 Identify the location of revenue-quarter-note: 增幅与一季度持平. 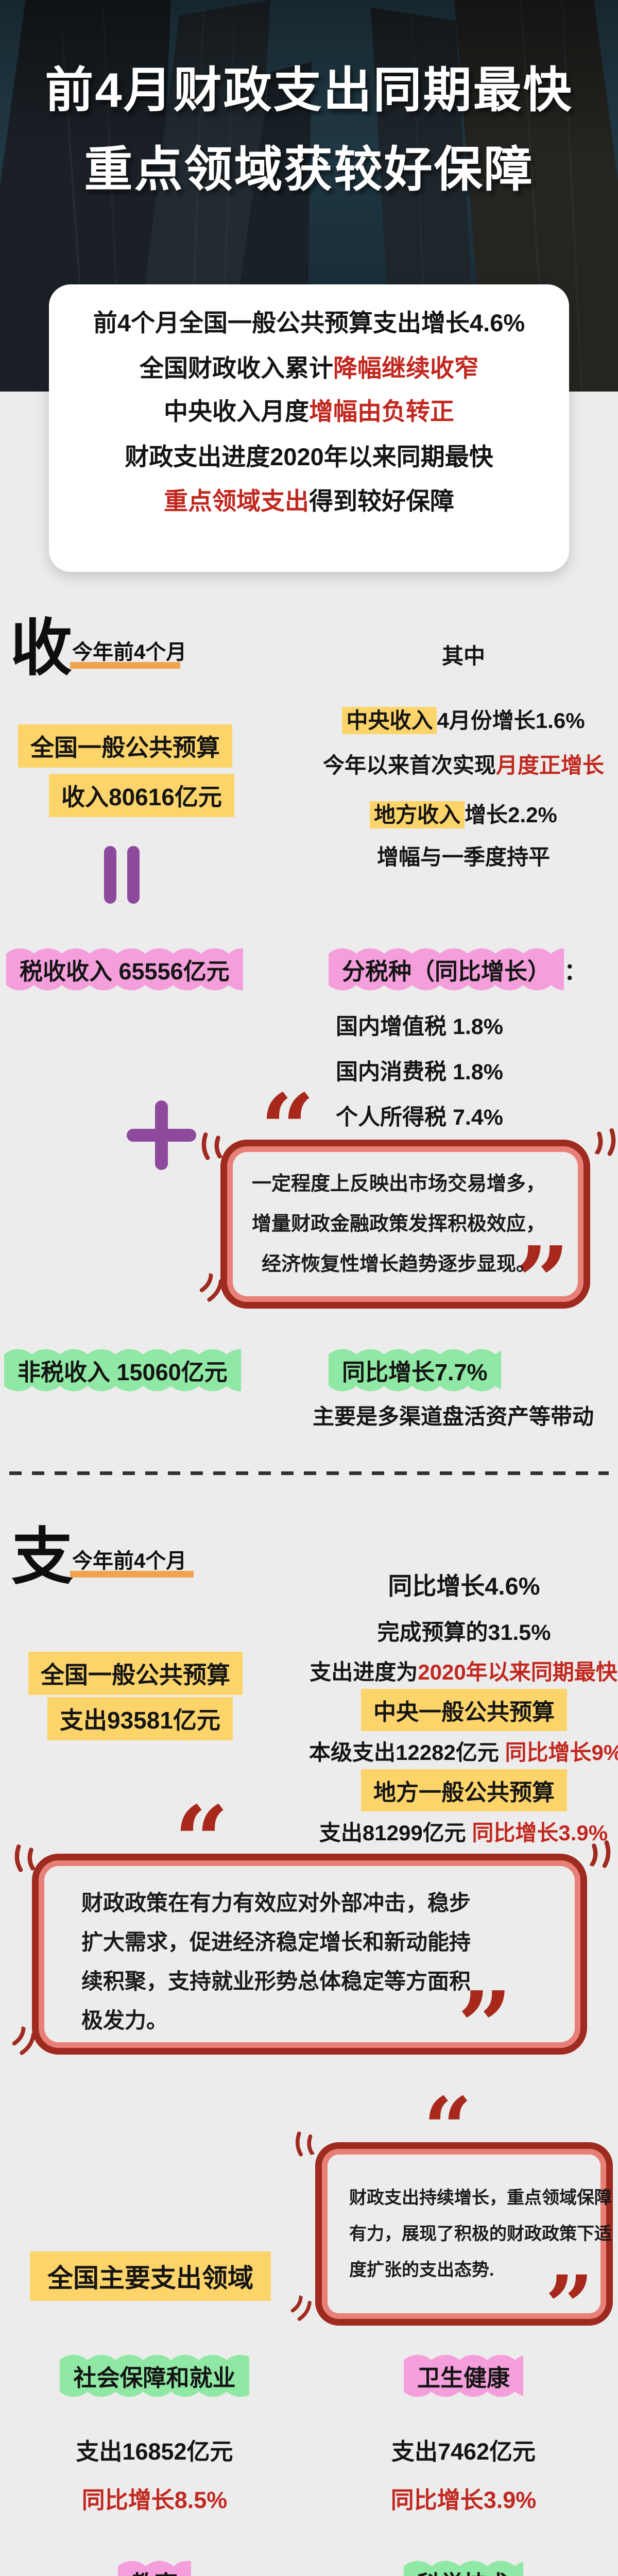
(463, 857).